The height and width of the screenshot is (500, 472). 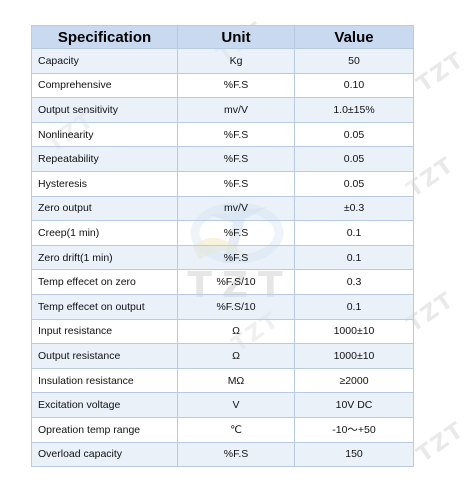 I want to click on table-row: Temp effecet on output %F.S/10 0.1, so click(x=222, y=306).